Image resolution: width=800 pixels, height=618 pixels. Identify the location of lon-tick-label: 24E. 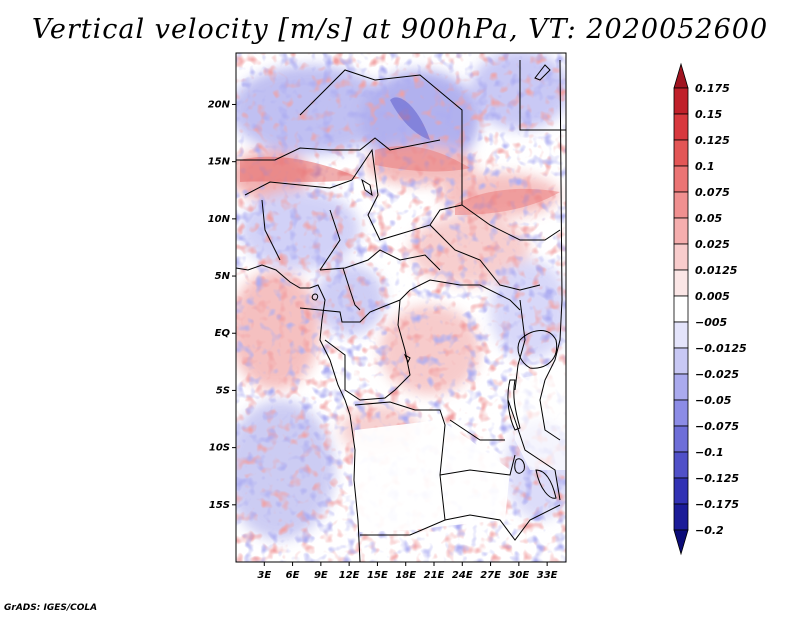
(462, 575).